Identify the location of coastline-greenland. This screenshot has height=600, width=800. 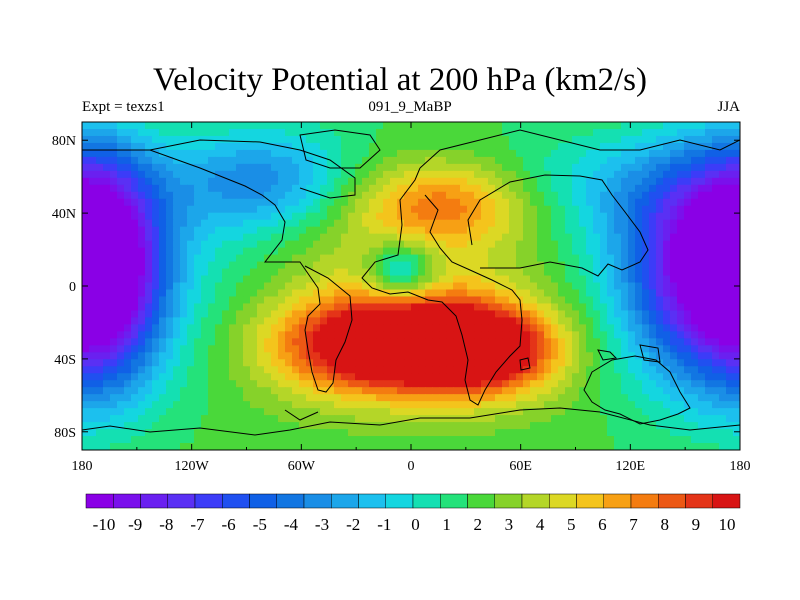
(340, 149).